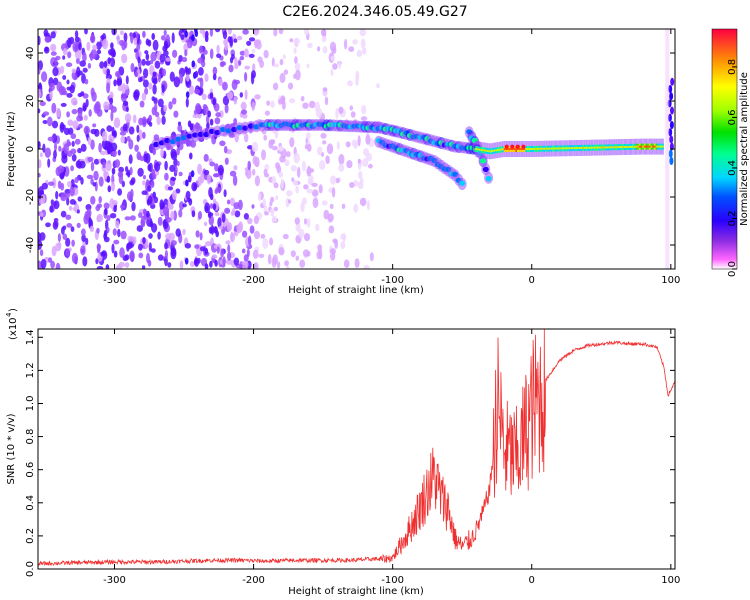  Describe the element at coordinates (30, 197) in the screenshot. I see `spectrogram-y-tick-label: -20` at that location.